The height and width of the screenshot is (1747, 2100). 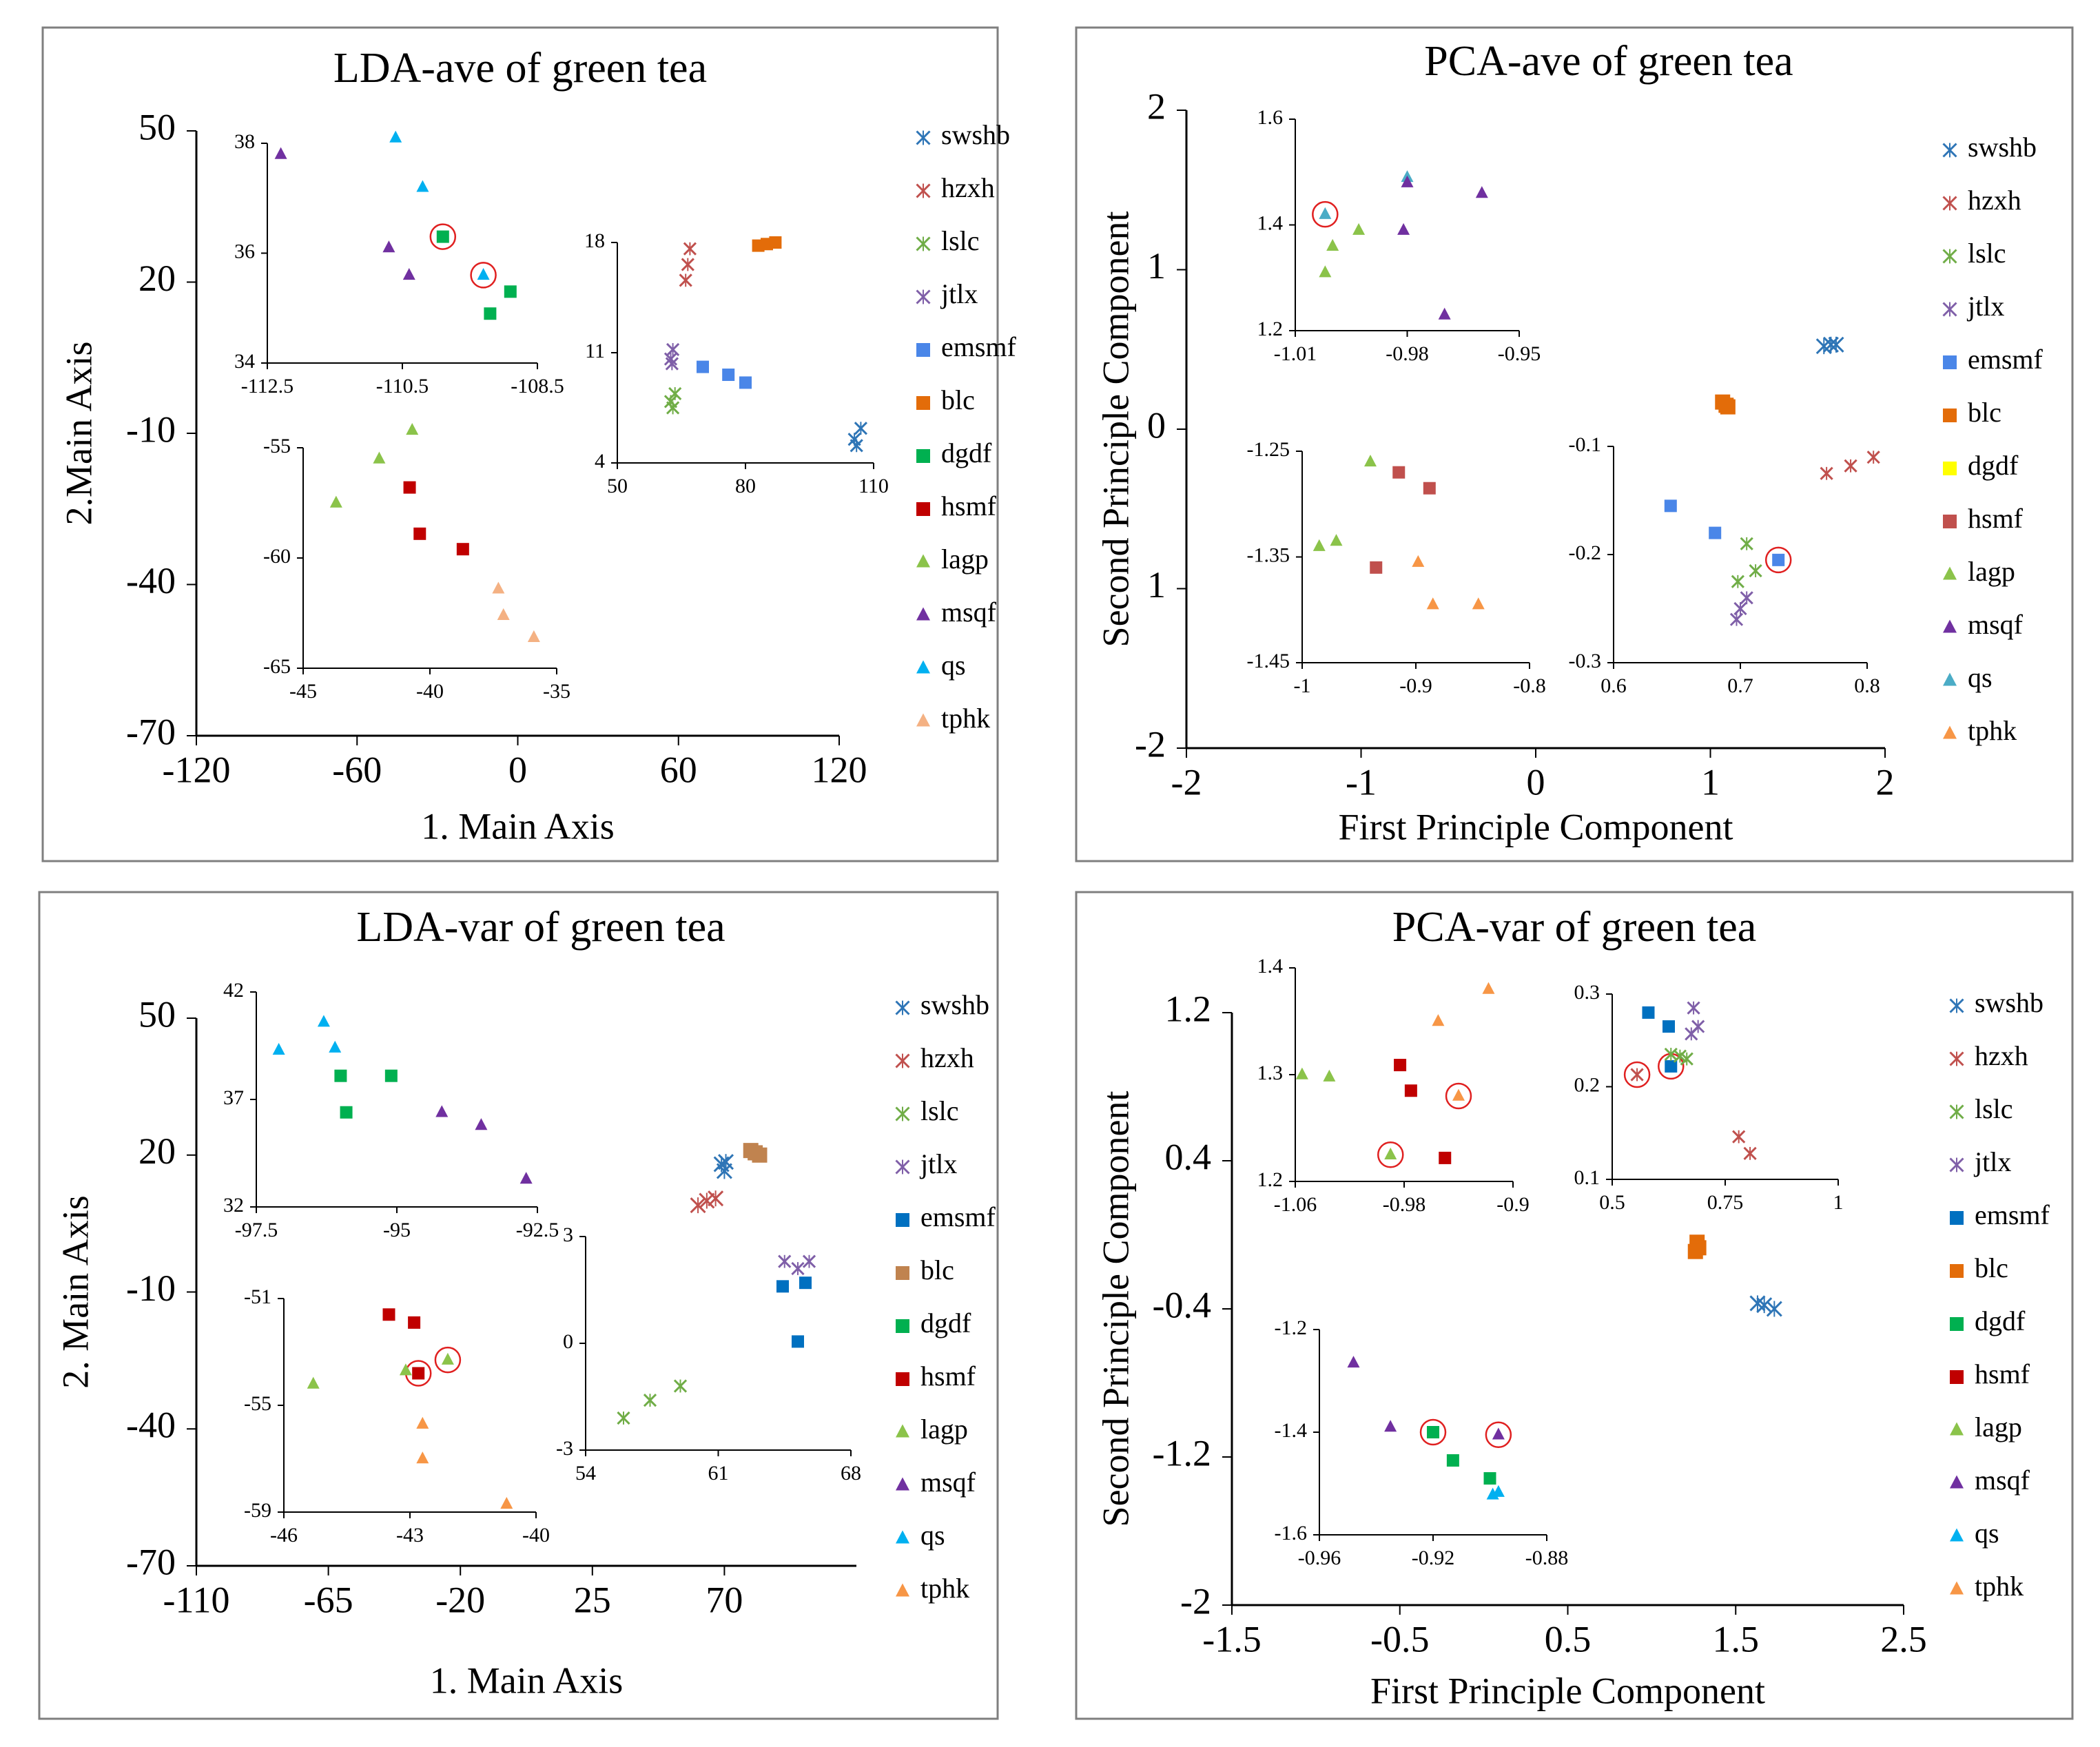 I want to click on inset-x-tick-label: 0.7, so click(x=1740, y=685).